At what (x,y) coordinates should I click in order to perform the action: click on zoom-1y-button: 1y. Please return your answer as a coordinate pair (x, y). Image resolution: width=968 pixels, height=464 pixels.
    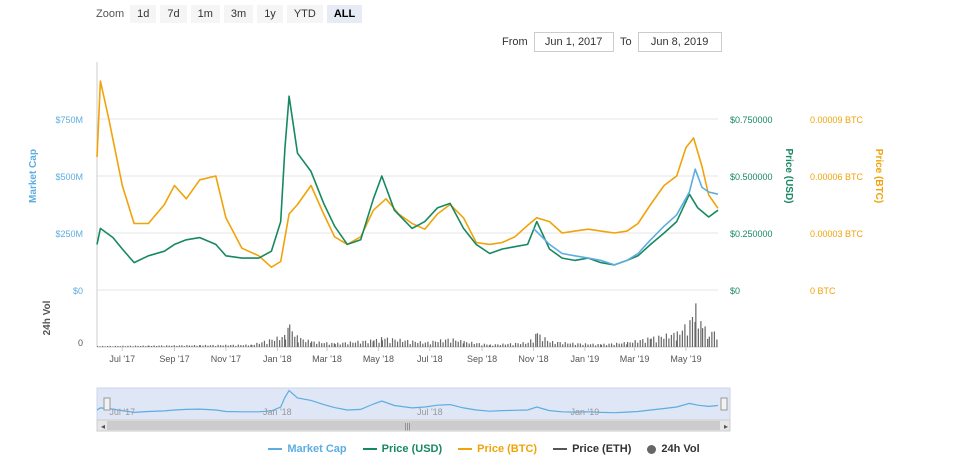
    Looking at the image, I should click on (270, 14).